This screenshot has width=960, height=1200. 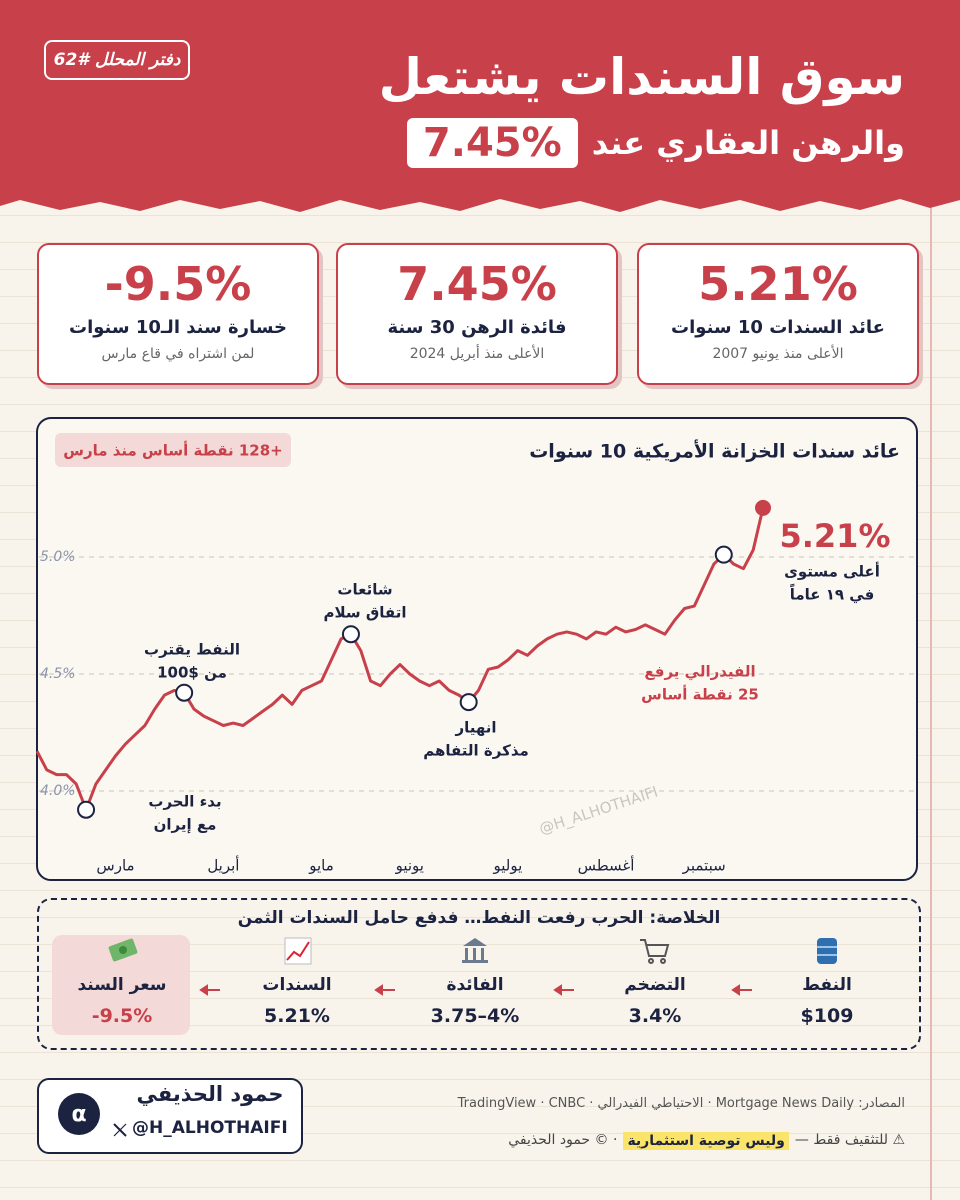 I want to click on kpi-note: الأعلى منذ يونيو 2007, so click(x=778, y=354).